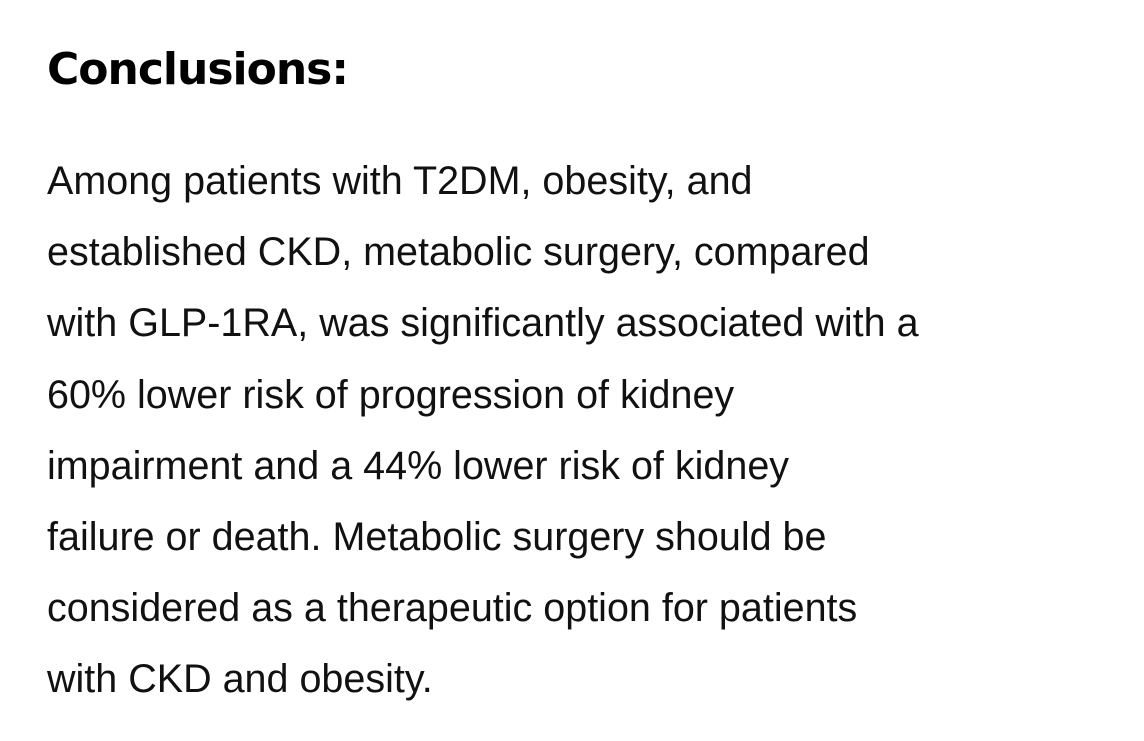  I want to click on paragraph-line-1: Among patients with T2DM, obesity, and, so click(400, 181).